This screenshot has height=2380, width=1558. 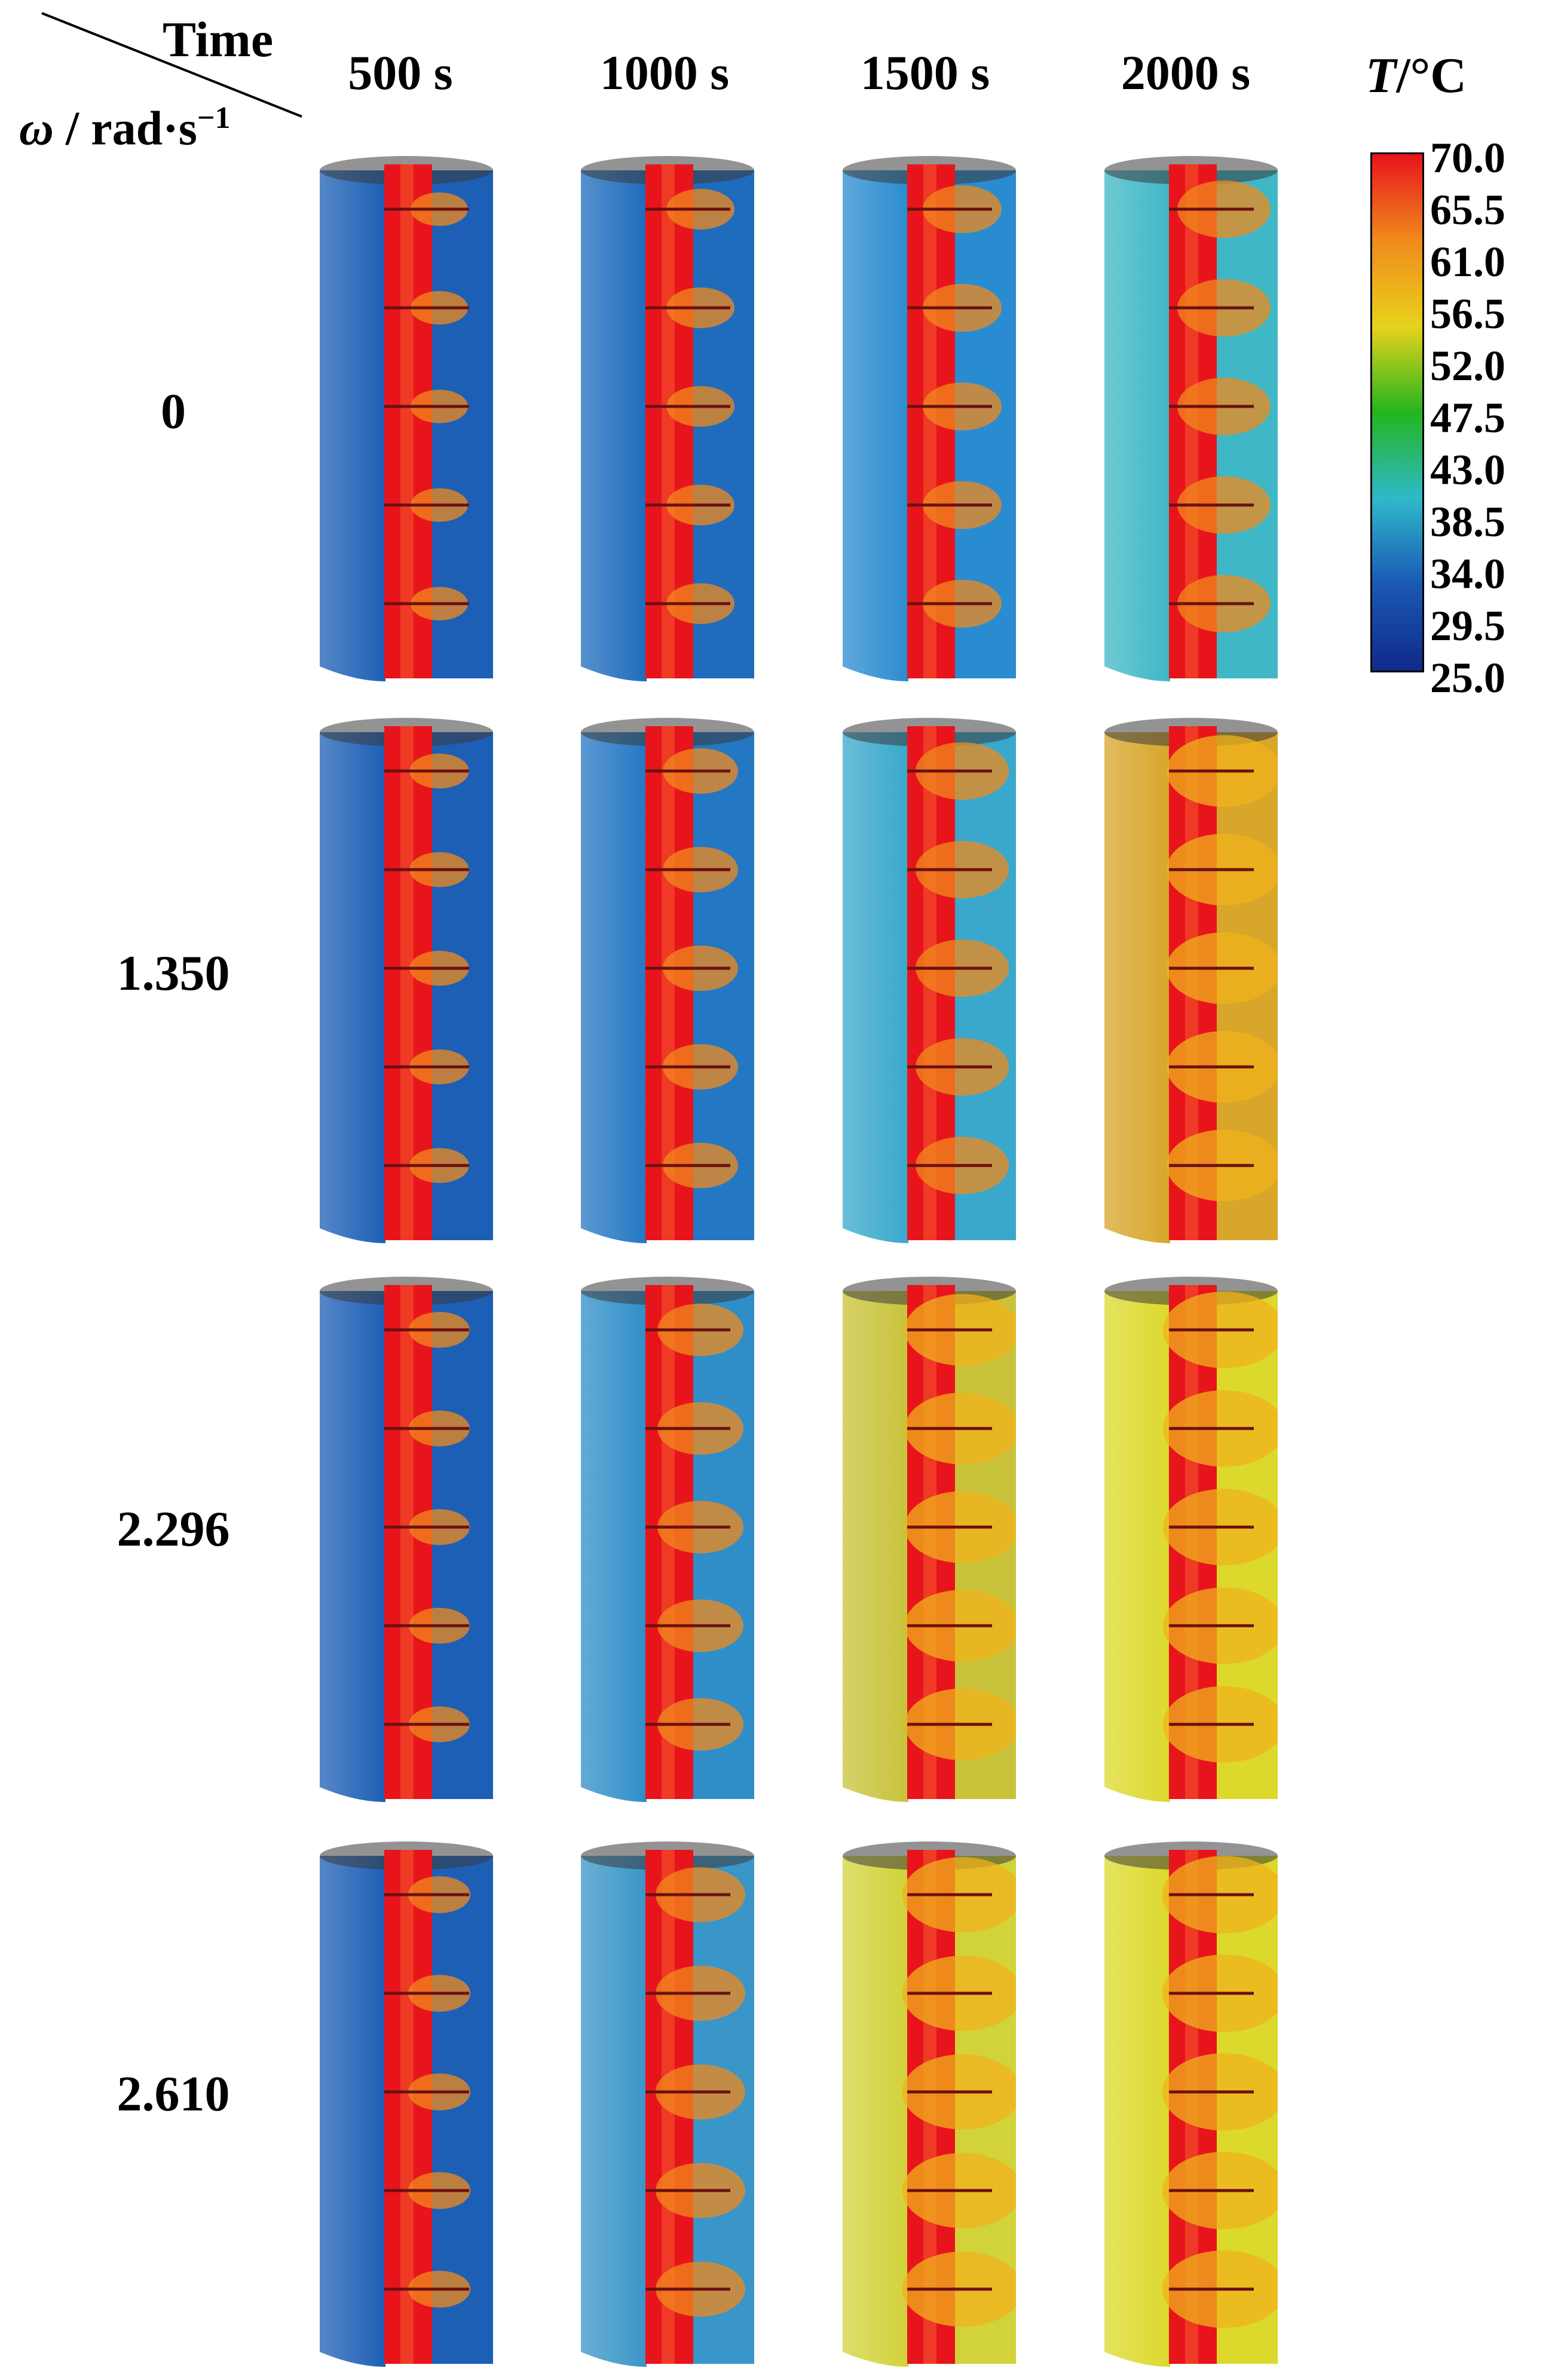 I want to click on colorbar-tick-label: 61.0, so click(x=1468, y=262).